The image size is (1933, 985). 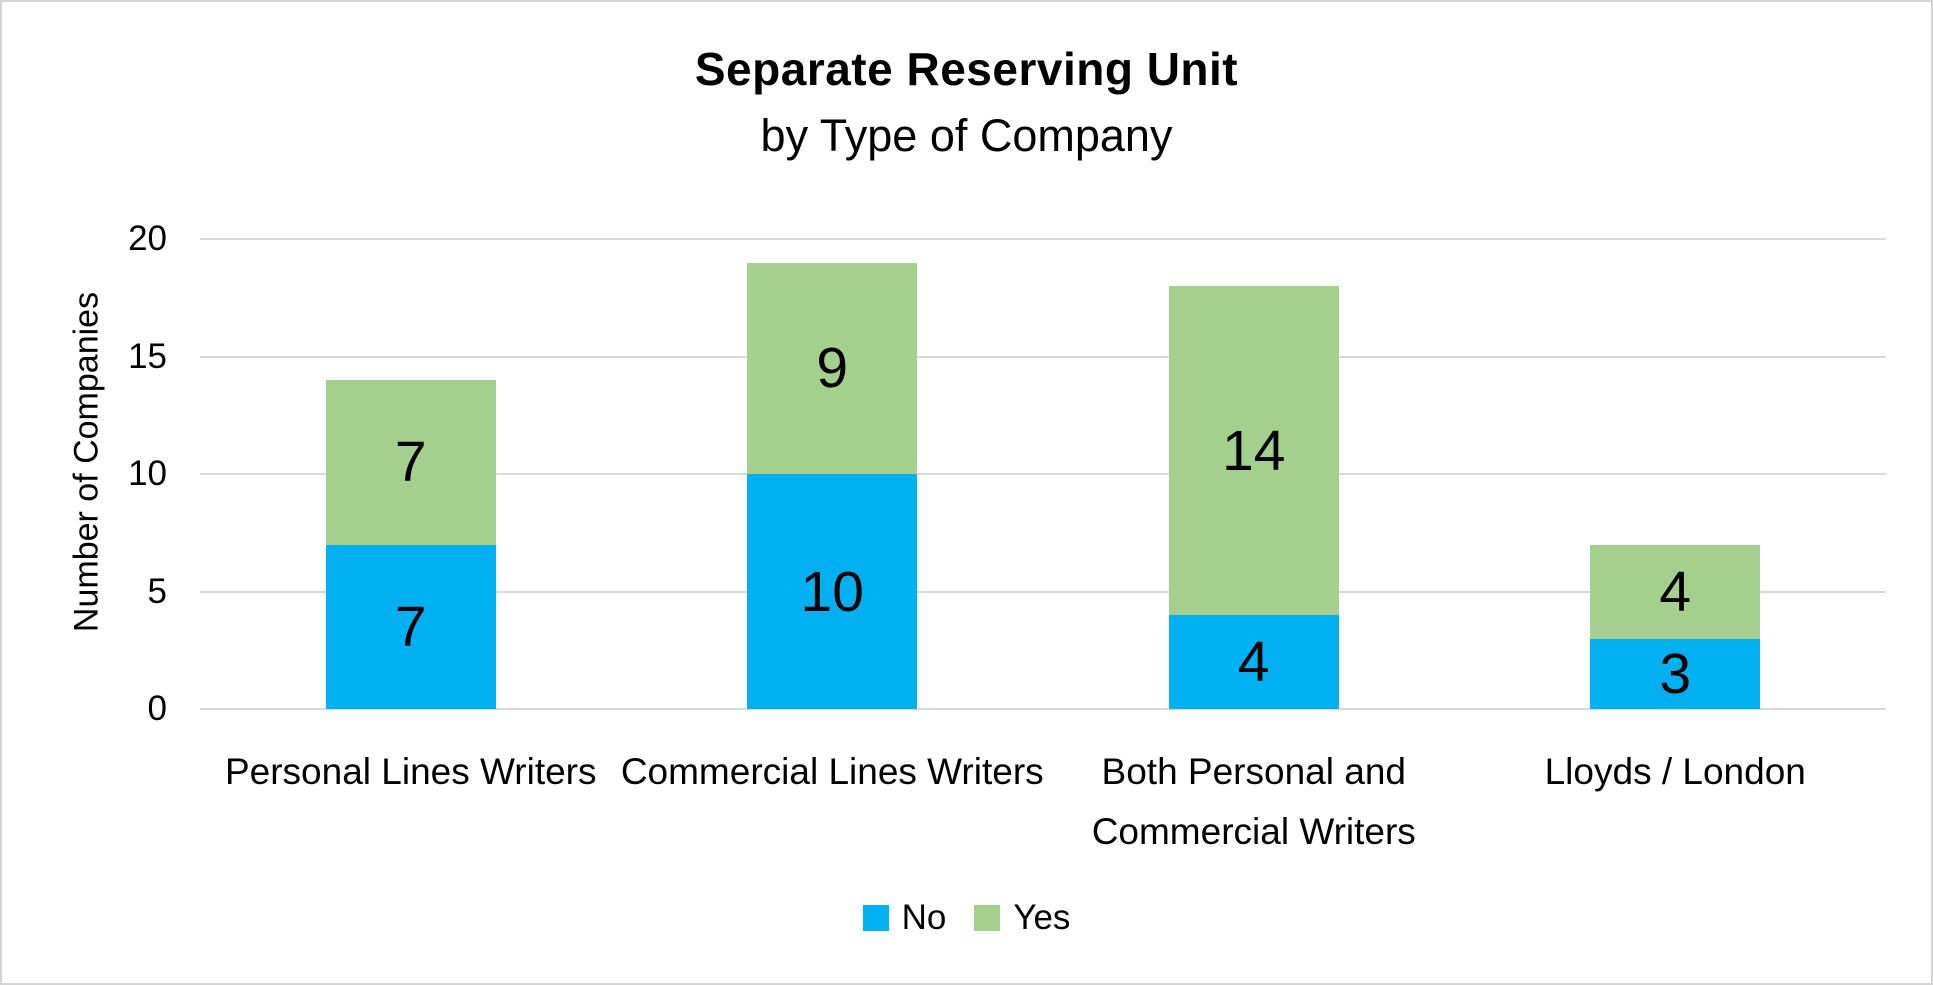 What do you see at coordinates (966, 918) in the screenshot?
I see `legend: No Yes` at bounding box center [966, 918].